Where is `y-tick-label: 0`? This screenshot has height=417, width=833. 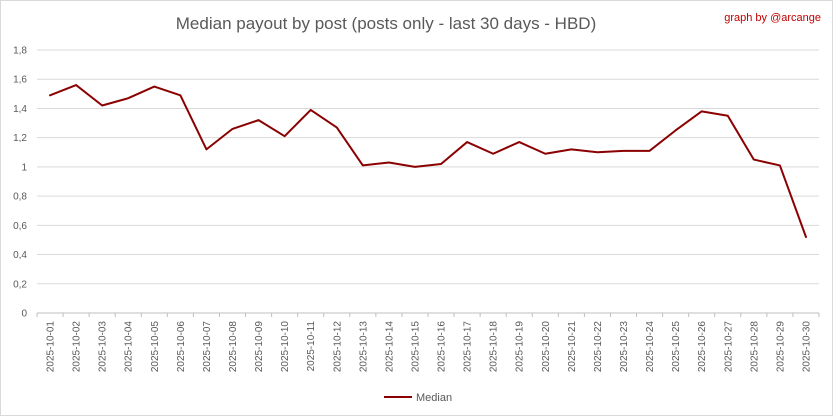 y-tick-label: 0 is located at coordinates (24, 314).